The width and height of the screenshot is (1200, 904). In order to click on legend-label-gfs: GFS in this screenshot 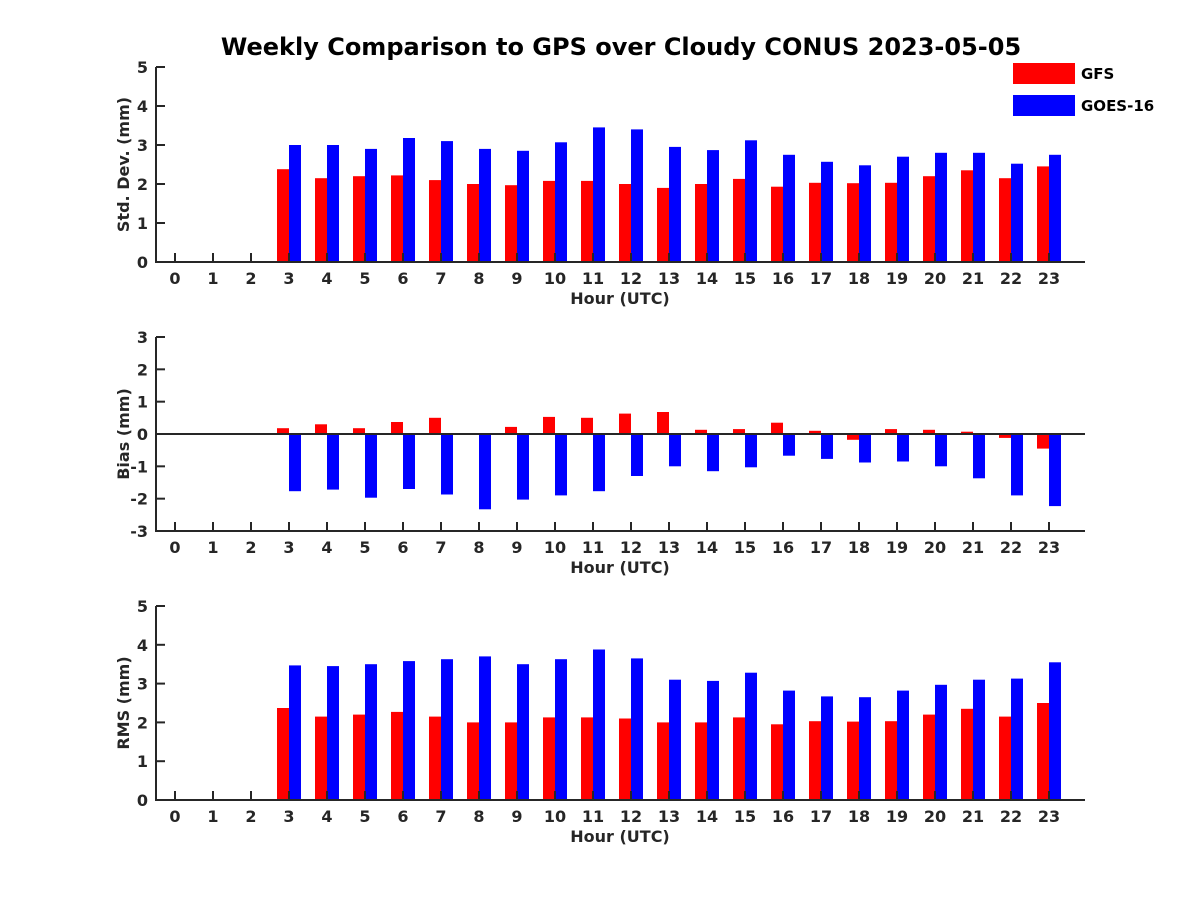, I will do `click(1097, 74)`.